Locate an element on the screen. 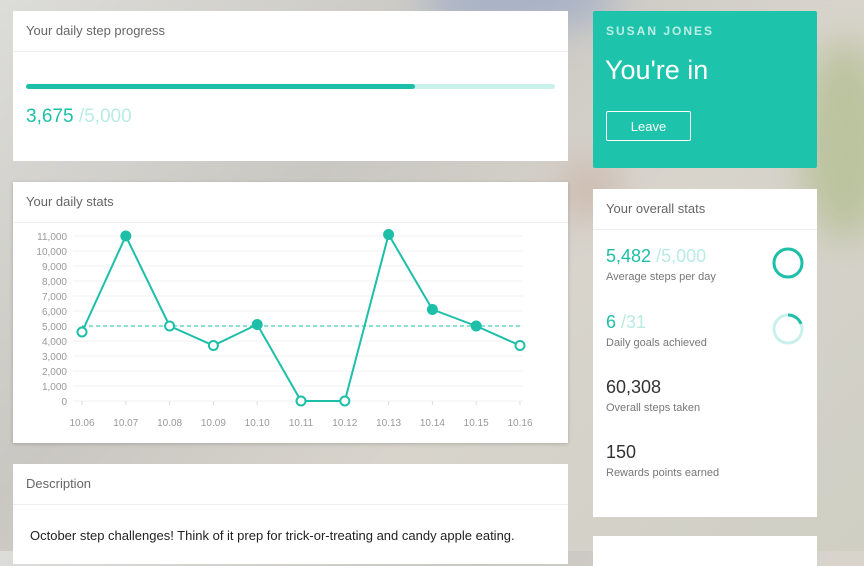 The width and height of the screenshot is (864, 566). y-tick-label: 10,000 is located at coordinates (51, 252).